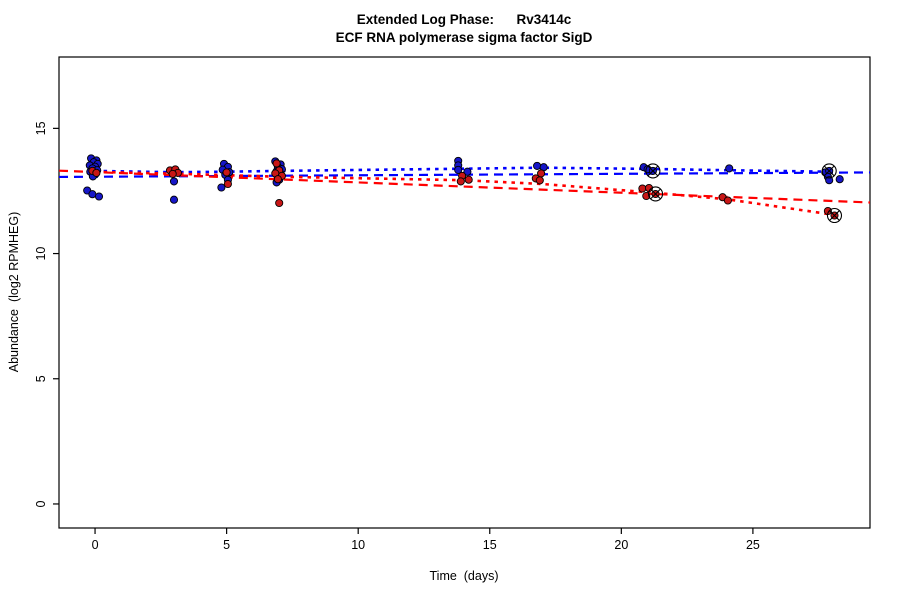  Describe the element at coordinates (621, 545) in the screenshot. I see `x-tick-label: 20` at that location.